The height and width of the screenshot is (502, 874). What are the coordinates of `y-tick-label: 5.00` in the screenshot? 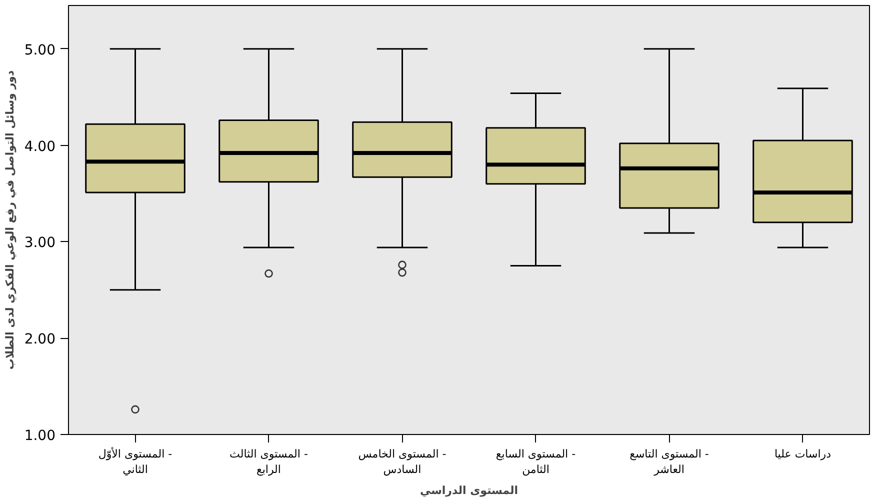 It's located at (40, 50).